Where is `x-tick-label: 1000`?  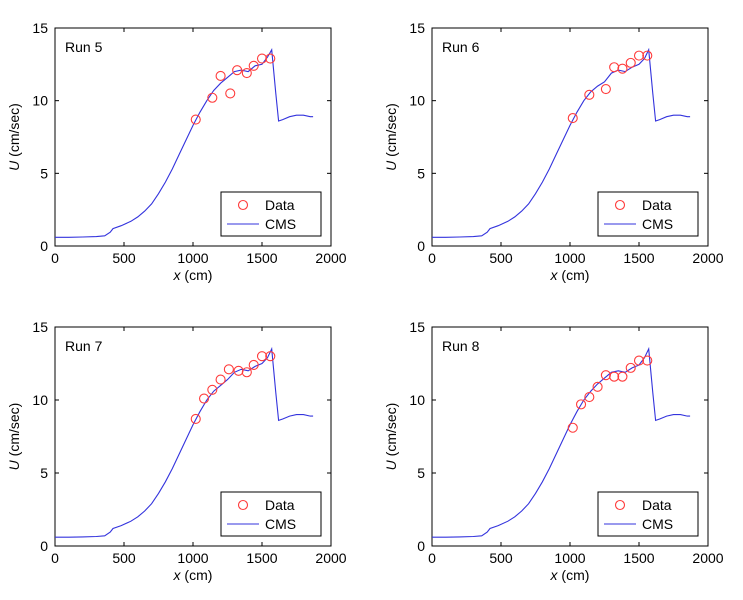 x-tick-label: 1000 is located at coordinates (192, 558).